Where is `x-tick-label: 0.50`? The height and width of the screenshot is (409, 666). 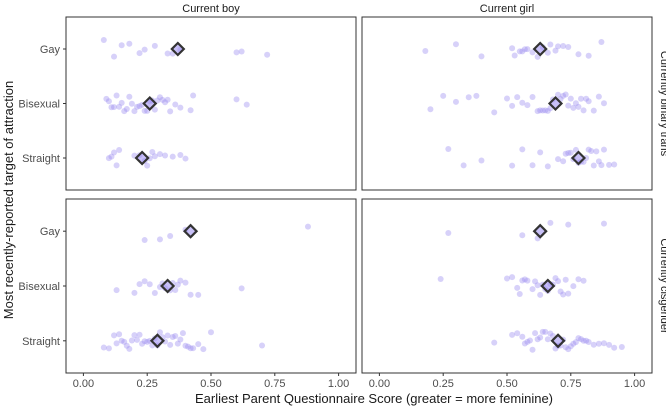
x-tick-label: 0.50 is located at coordinates (506, 384).